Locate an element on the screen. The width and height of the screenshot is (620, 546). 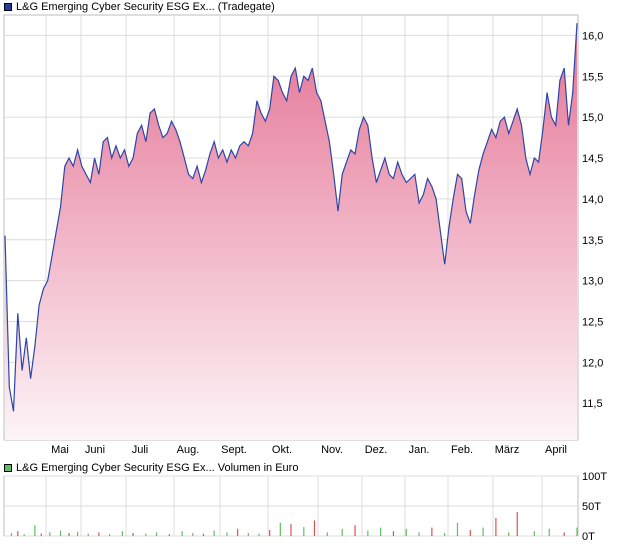
volume-ytick-label: 0T is located at coordinates (588, 537).